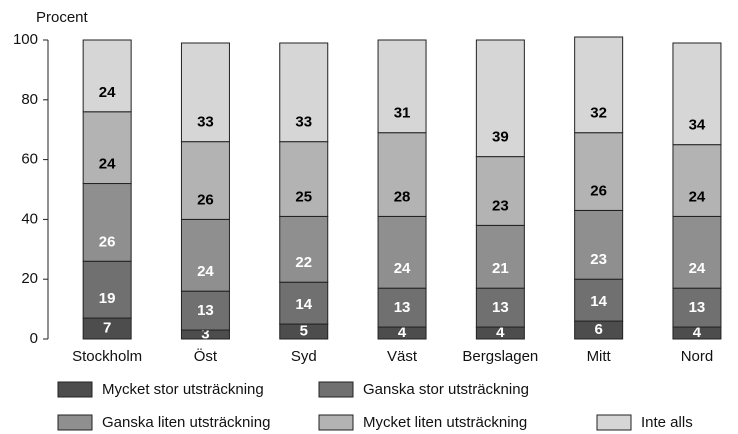  I want to click on value-label: 28, so click(402, 196).